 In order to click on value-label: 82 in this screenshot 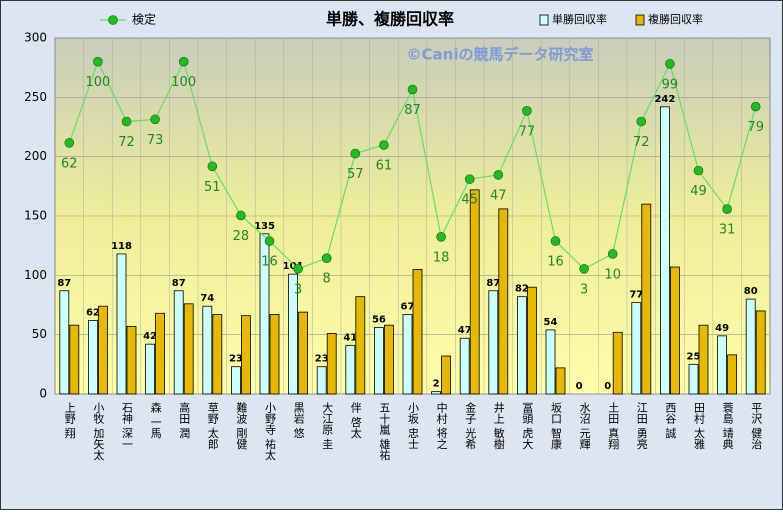, I will do `click(522, 289)`.